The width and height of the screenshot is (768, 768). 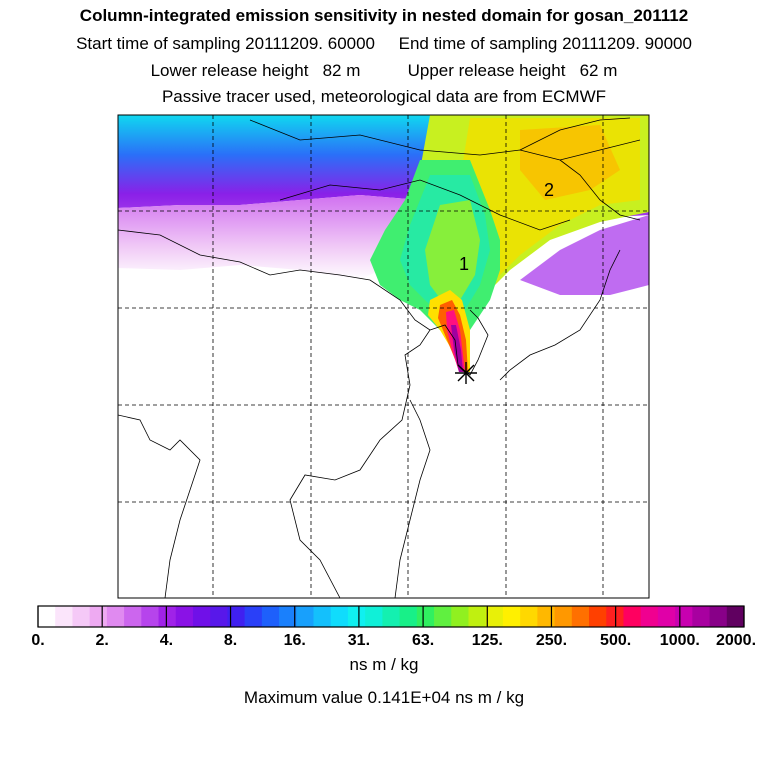 I want to click on colorbar-tick-label: 1000., so click(x=679, y=640).